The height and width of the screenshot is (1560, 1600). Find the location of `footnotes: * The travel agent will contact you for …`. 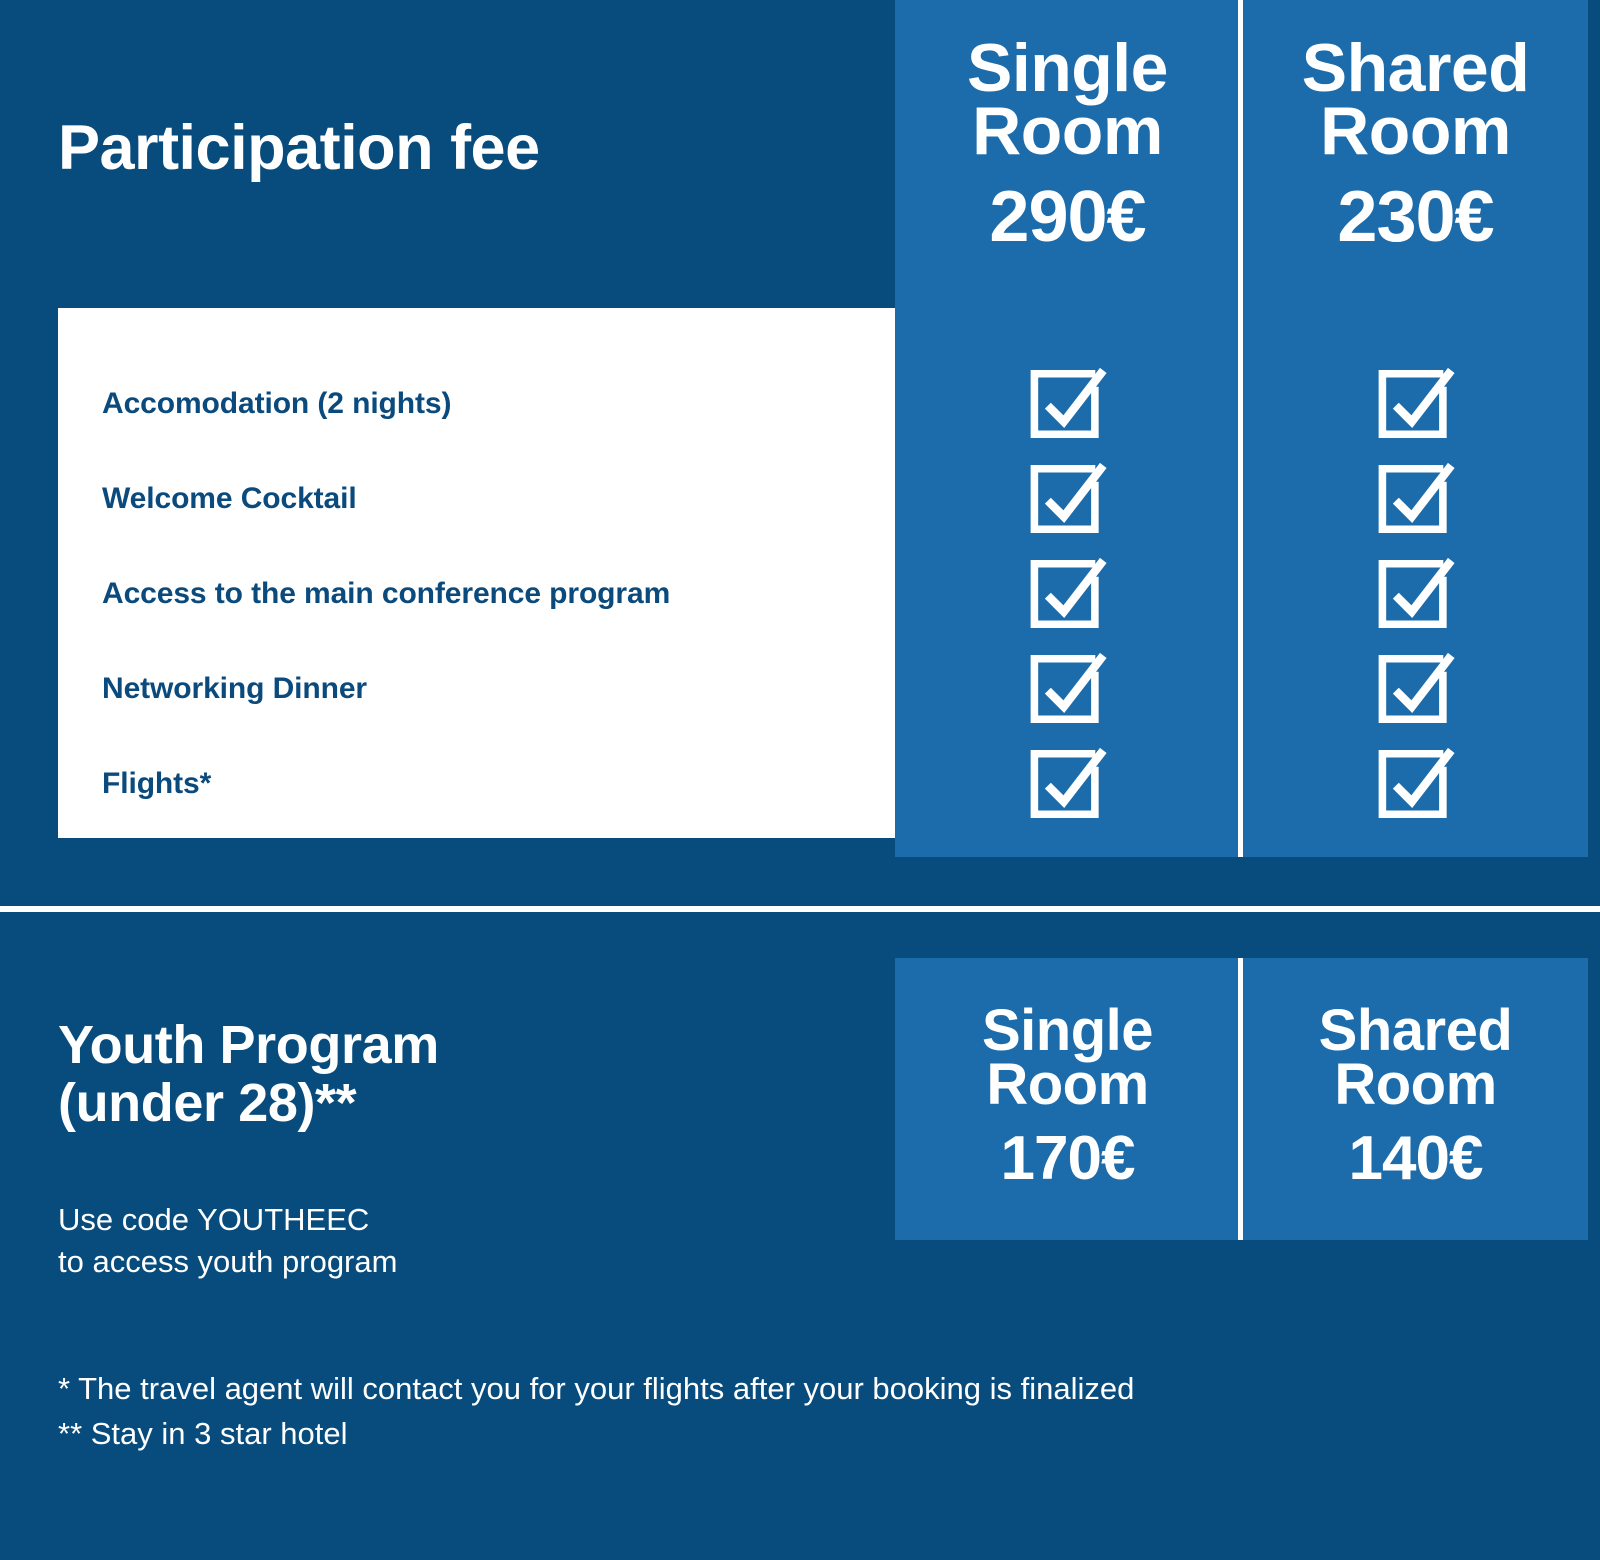

footnotes: * The travel agent will contact you for … is located at coordinates (596, 1412).